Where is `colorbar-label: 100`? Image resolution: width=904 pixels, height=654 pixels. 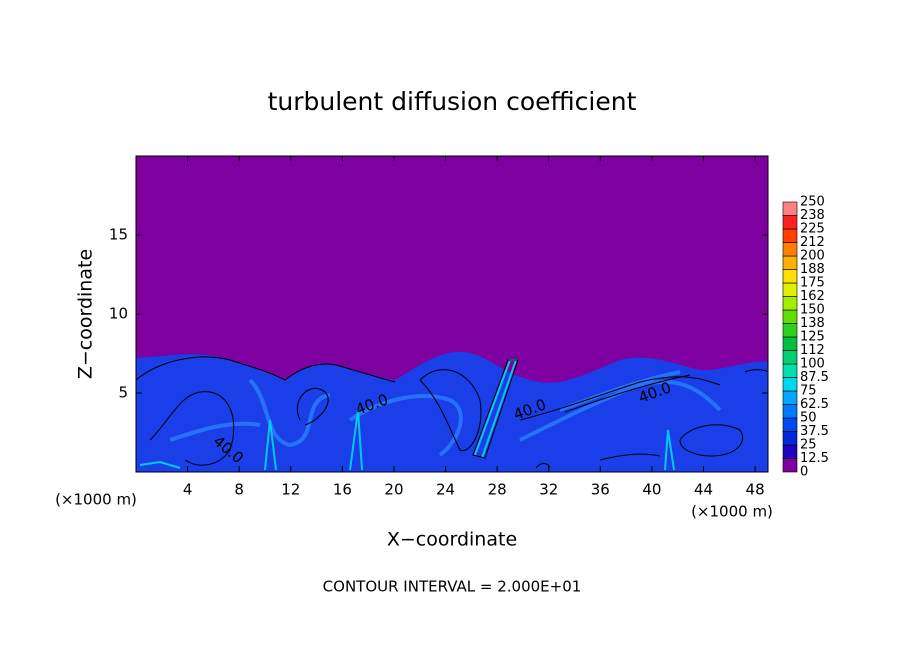
colorbar-label: 100 is located at coordinates (812, 364).